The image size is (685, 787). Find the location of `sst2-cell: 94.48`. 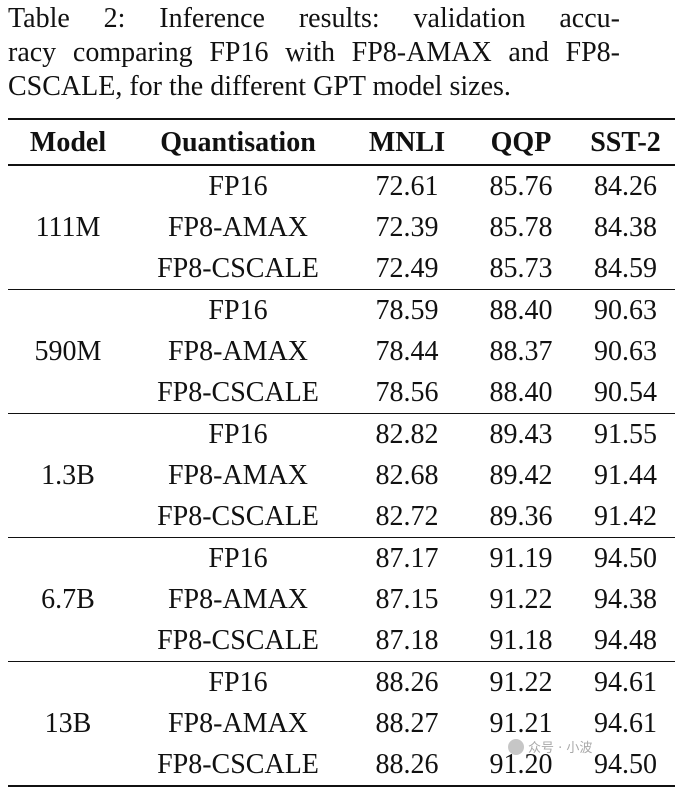

sst2-cell: 94.48 is located at coordinates (625, 640).